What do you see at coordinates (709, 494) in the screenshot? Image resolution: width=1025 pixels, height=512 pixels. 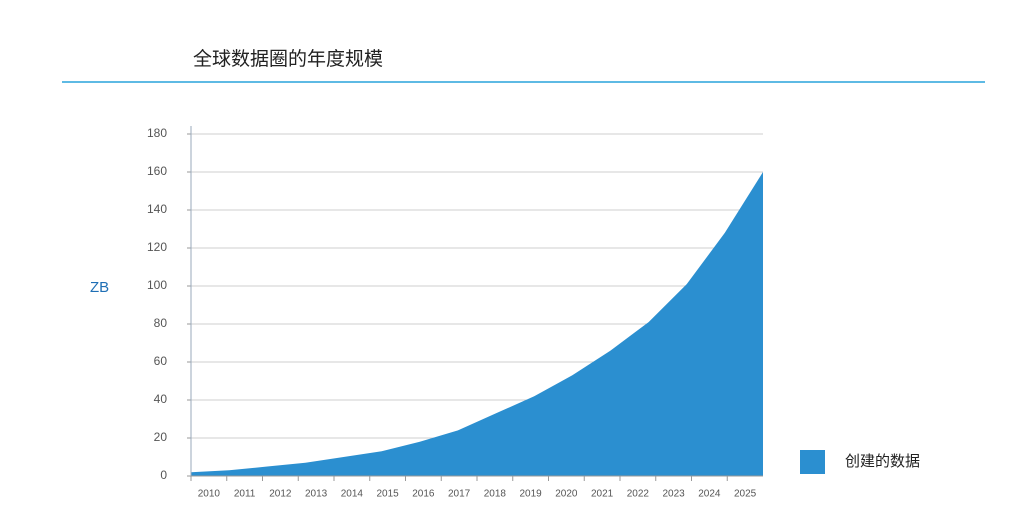 I see `x-tick-label: 2024` at bounding box center [709, 494].